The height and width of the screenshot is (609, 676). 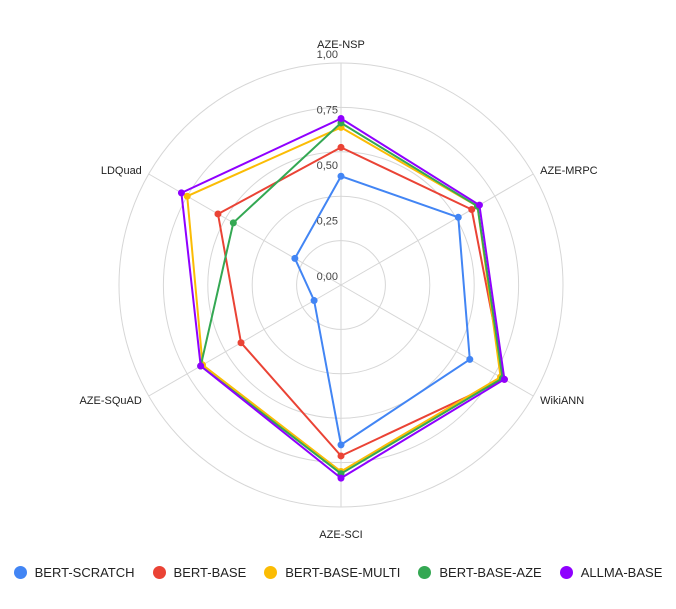 What do you see at coordinates (340, 535) in the screenshot?
I see `axis-label: AZE-SCI` at bounding box center [340, 535].